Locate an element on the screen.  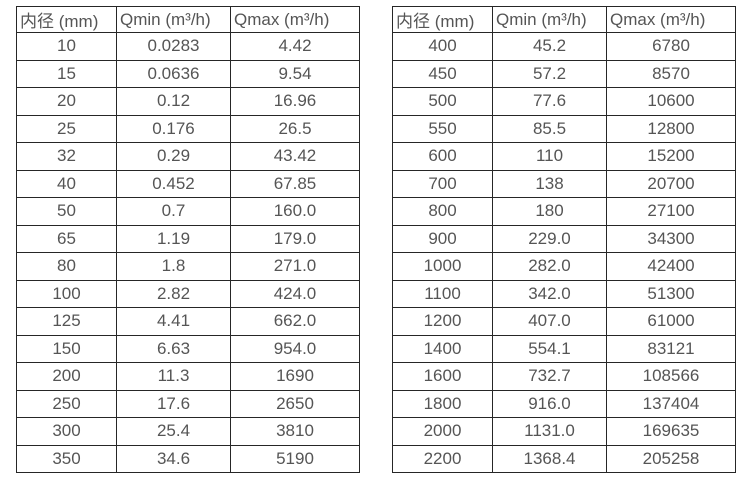
table-cell: 85.5 is located at coordinates (549, 128).